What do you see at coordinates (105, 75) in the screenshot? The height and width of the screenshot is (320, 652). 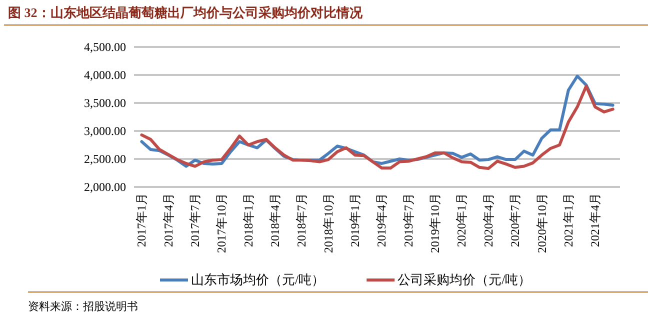 I see `y-tick-label: 4,000.00` at bounding box center [105, 75].